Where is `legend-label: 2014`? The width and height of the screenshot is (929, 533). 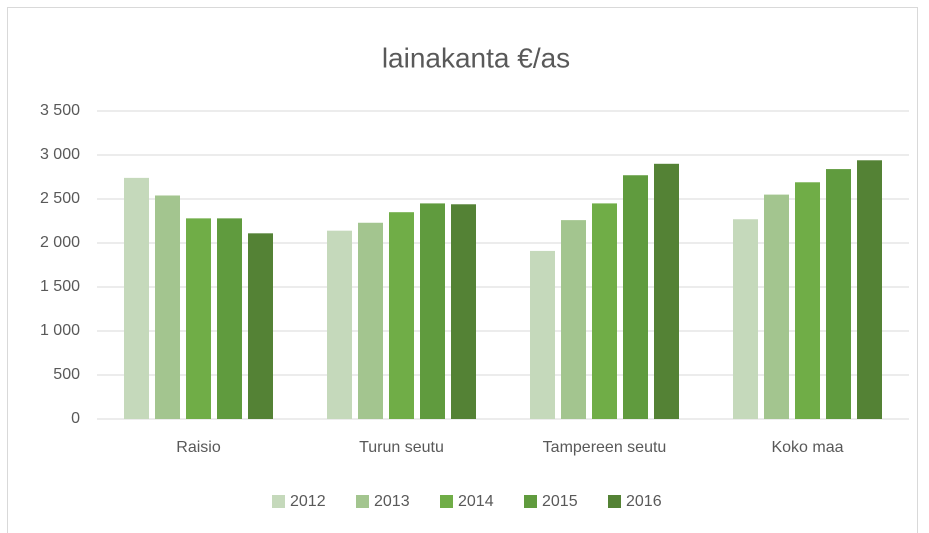
legend-label: 2014 is located at coordinates (476, 501).